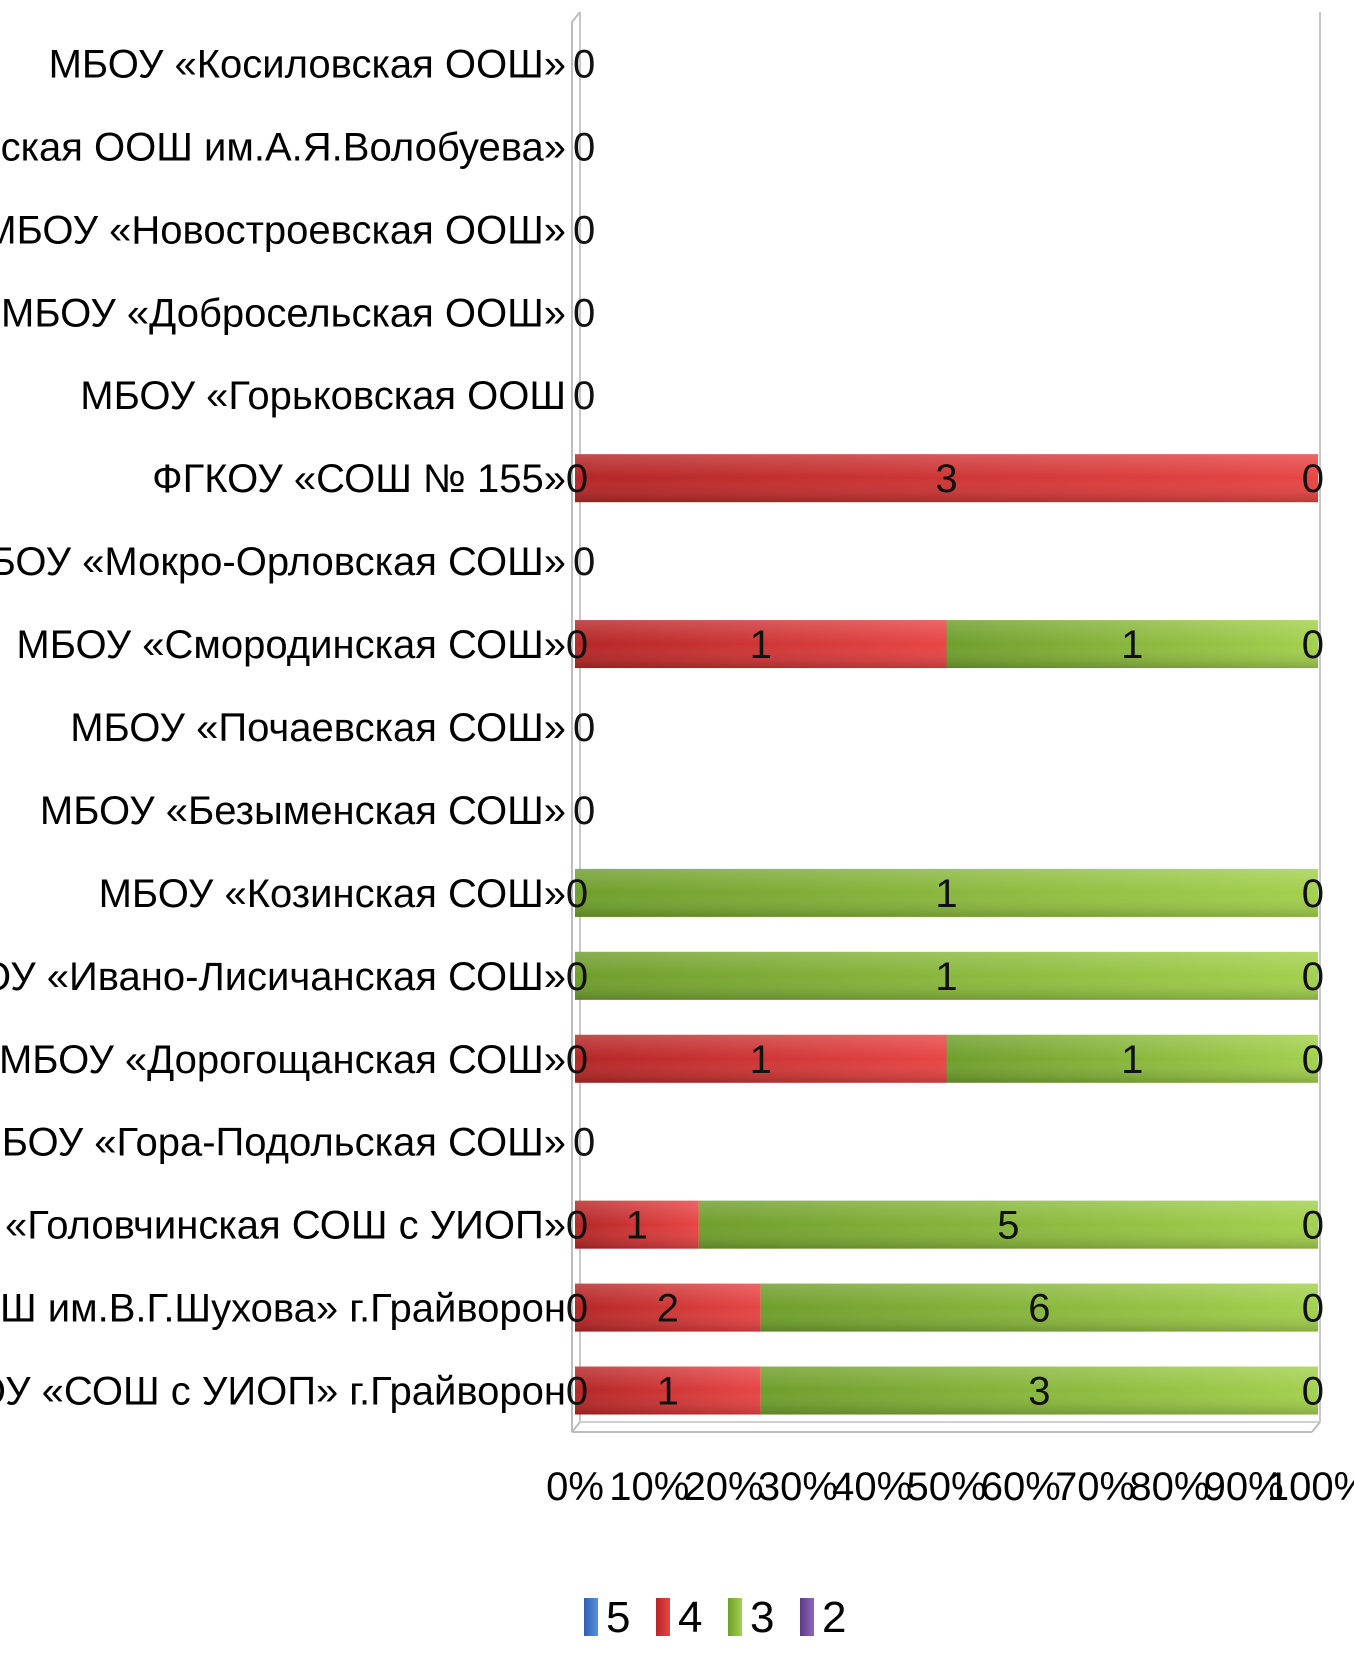 This screenshot has width=1354, height=1658. What do you see at coordinates (283, 1143) in the screenshot?
I see `category-label: МБОУ «Гора-Подольская СОШ»` at bounding box center [283, 1143].